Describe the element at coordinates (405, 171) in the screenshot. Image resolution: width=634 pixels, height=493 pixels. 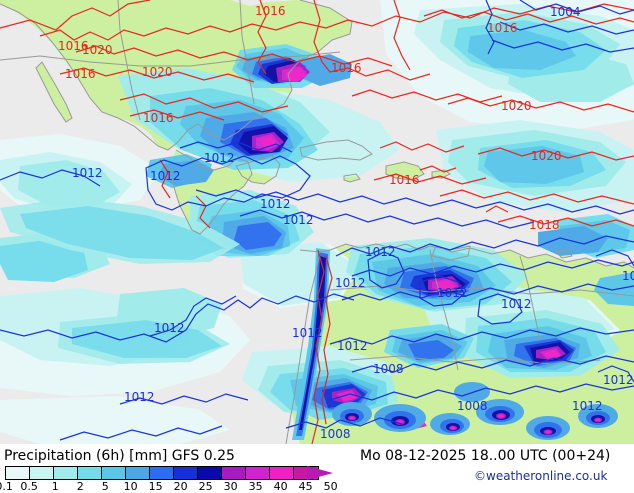
I see `hispaniola` at that location.